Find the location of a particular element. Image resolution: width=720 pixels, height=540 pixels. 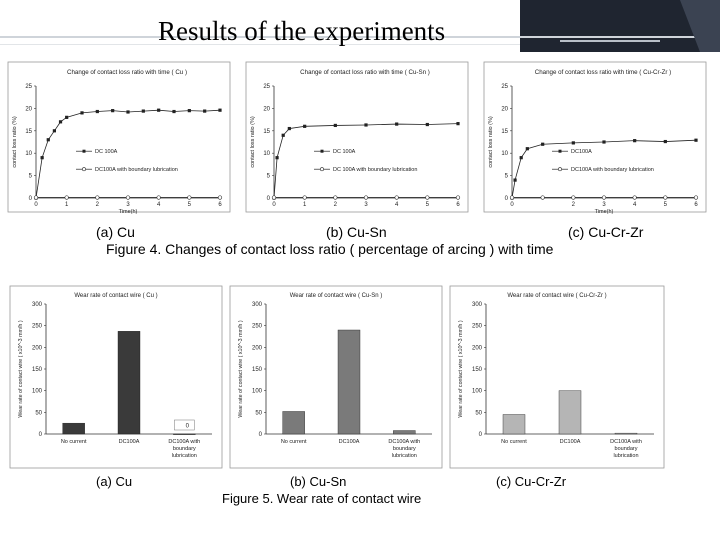

header-decoration is located at coordinates (360, 26).